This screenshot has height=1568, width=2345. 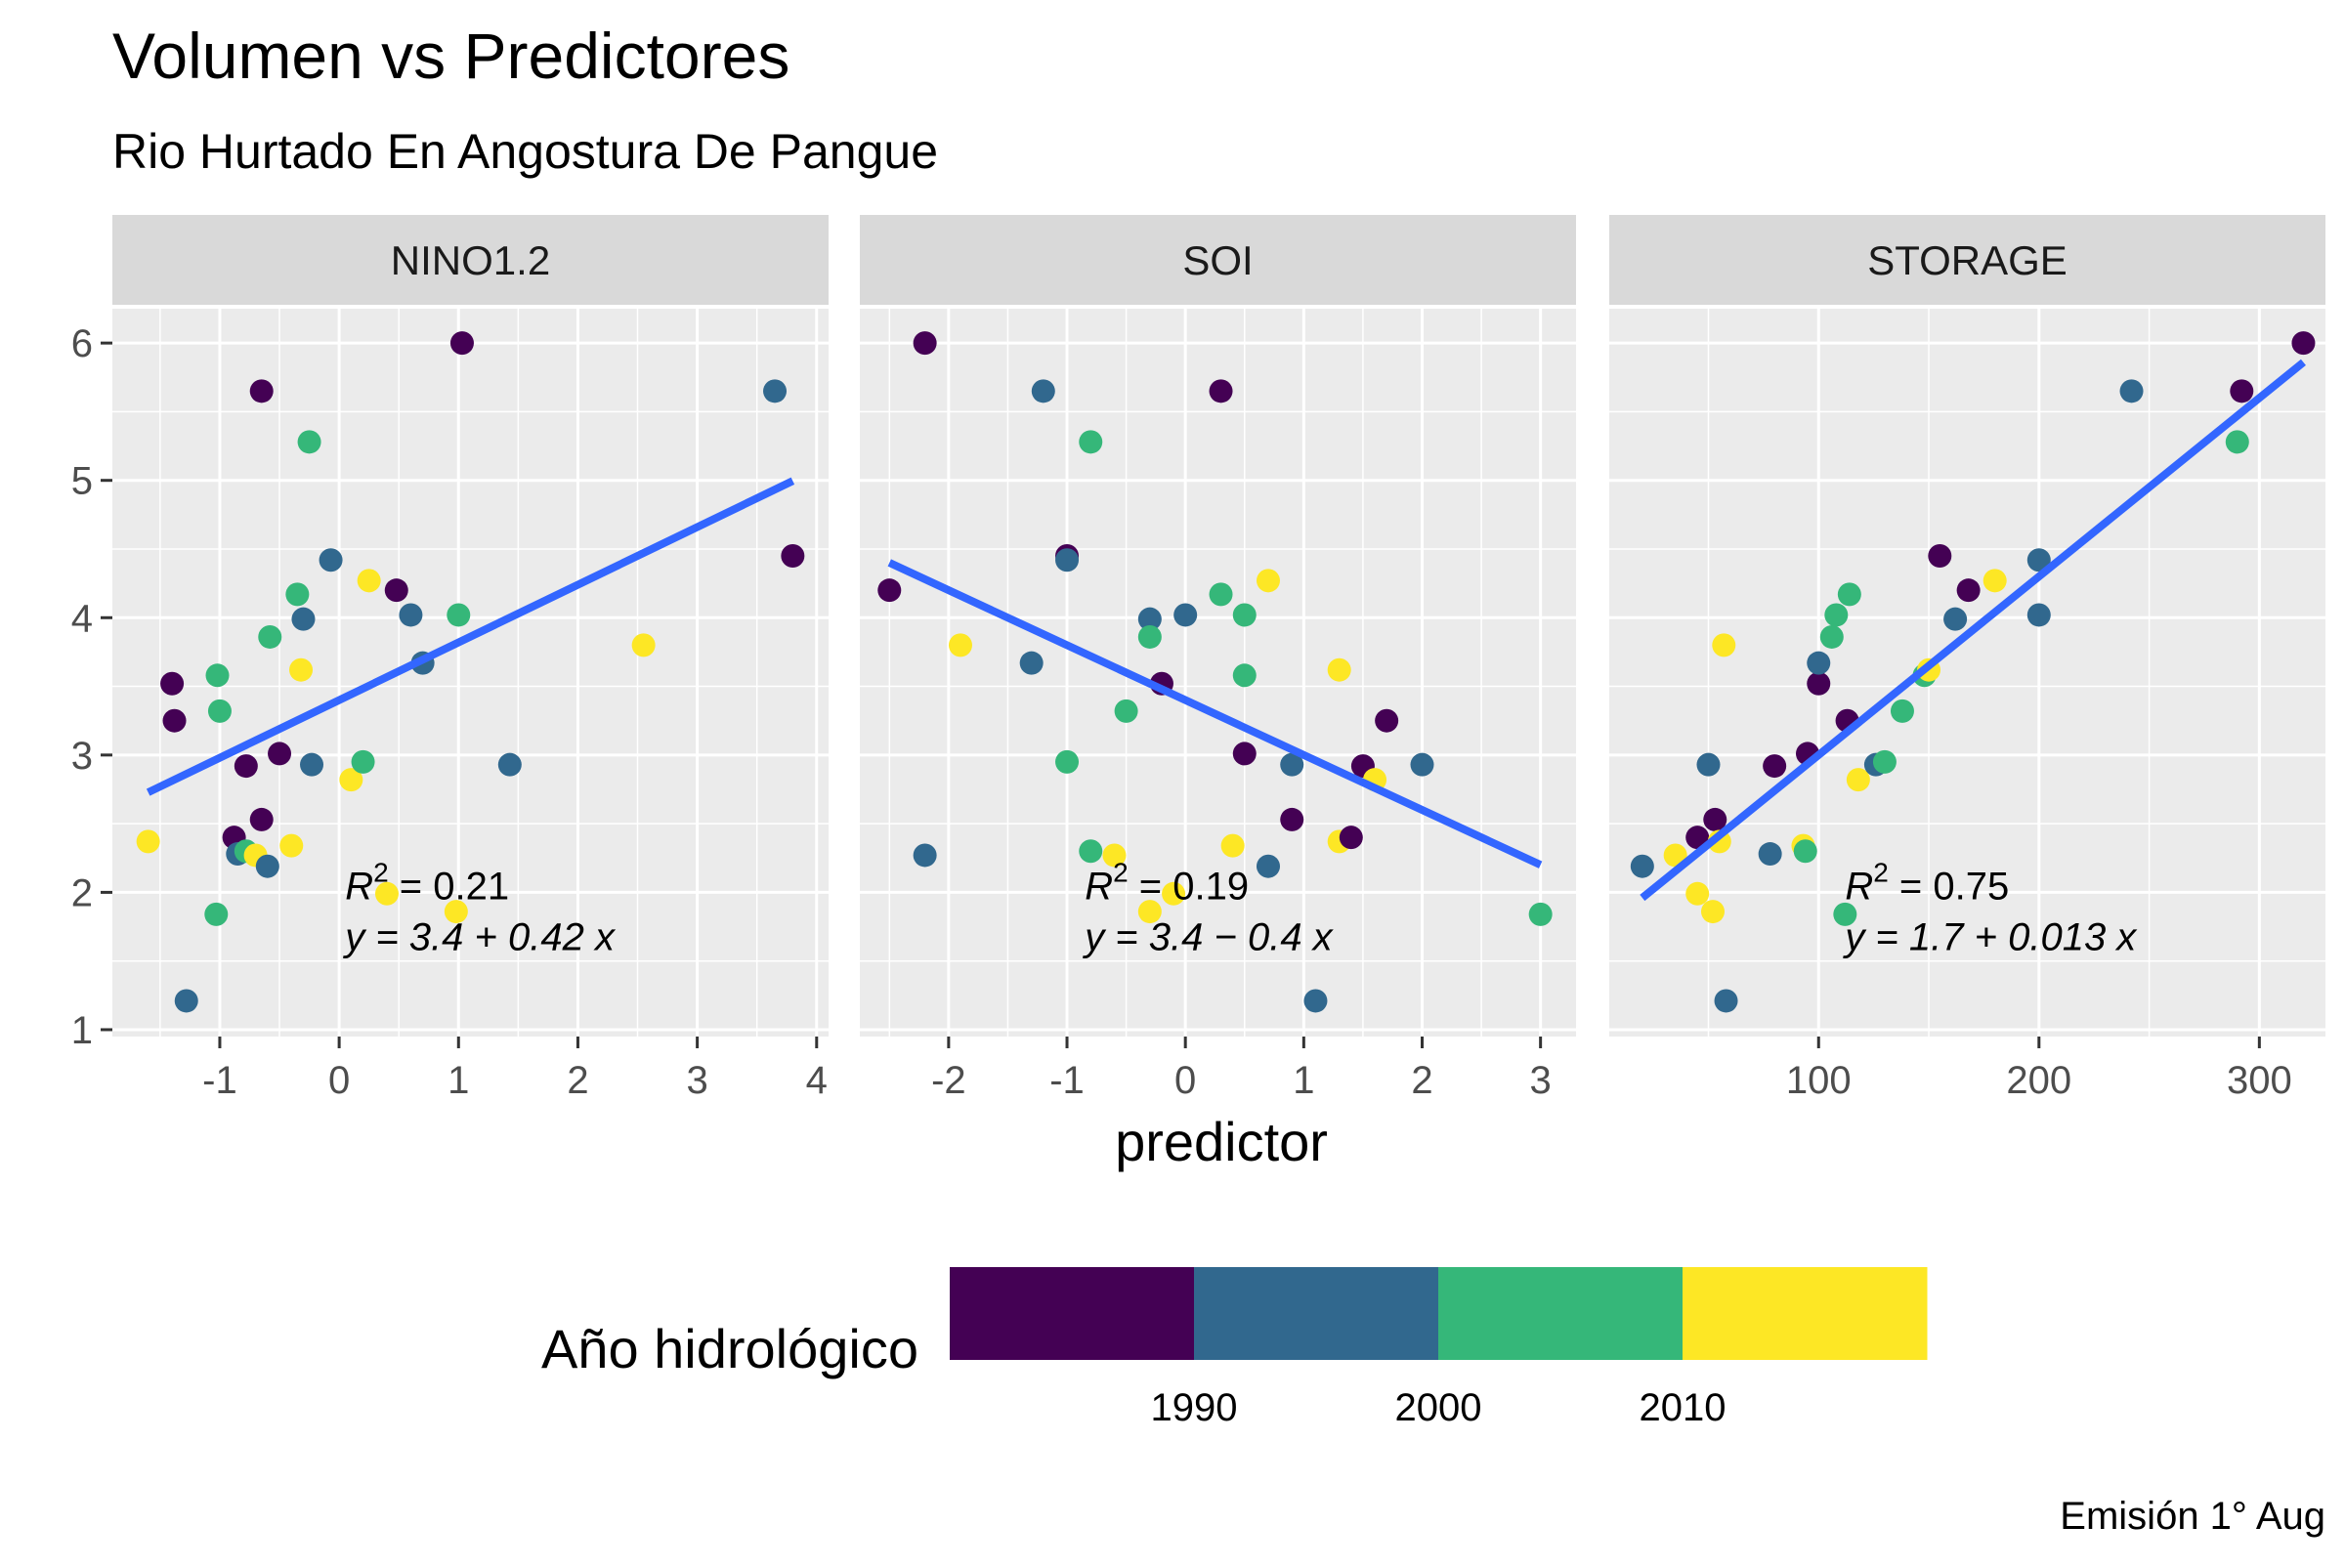 I want to click on r-squared-label: R2 = 0.21, so click(x=427, y=882).